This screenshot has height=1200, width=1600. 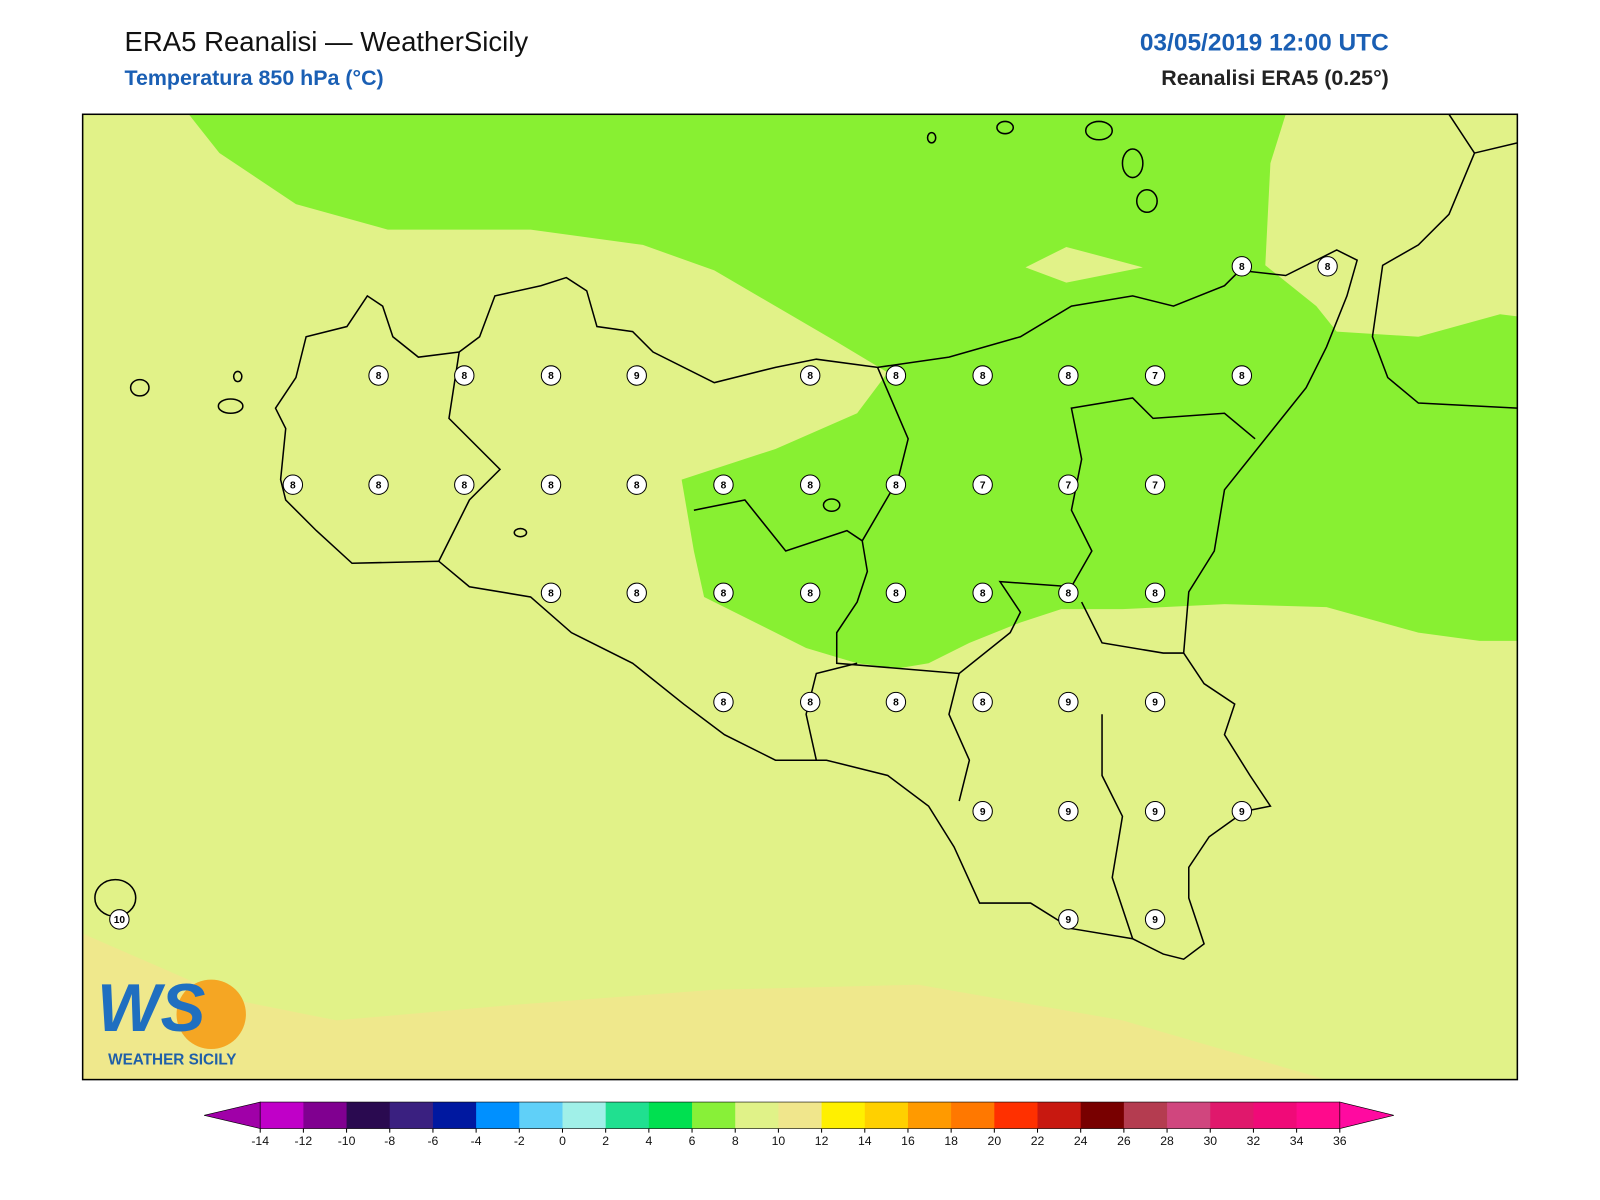 What do you see at coordinates (908, 1141) in the screenshot?
I see `colorbar-tick-label: 16` at bounding box center [908, 1141].